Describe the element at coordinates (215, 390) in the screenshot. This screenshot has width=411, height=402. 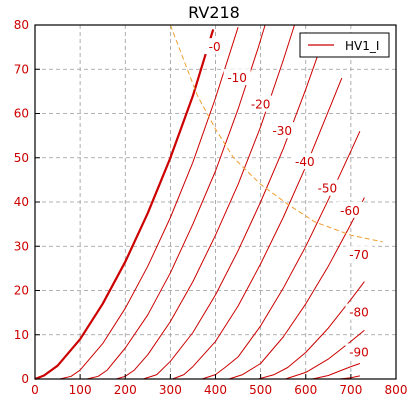
I see `x-tick-label: 400` at that location.